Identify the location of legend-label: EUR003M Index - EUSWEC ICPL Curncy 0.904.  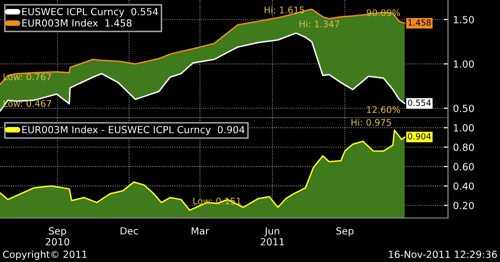
(133, 131).